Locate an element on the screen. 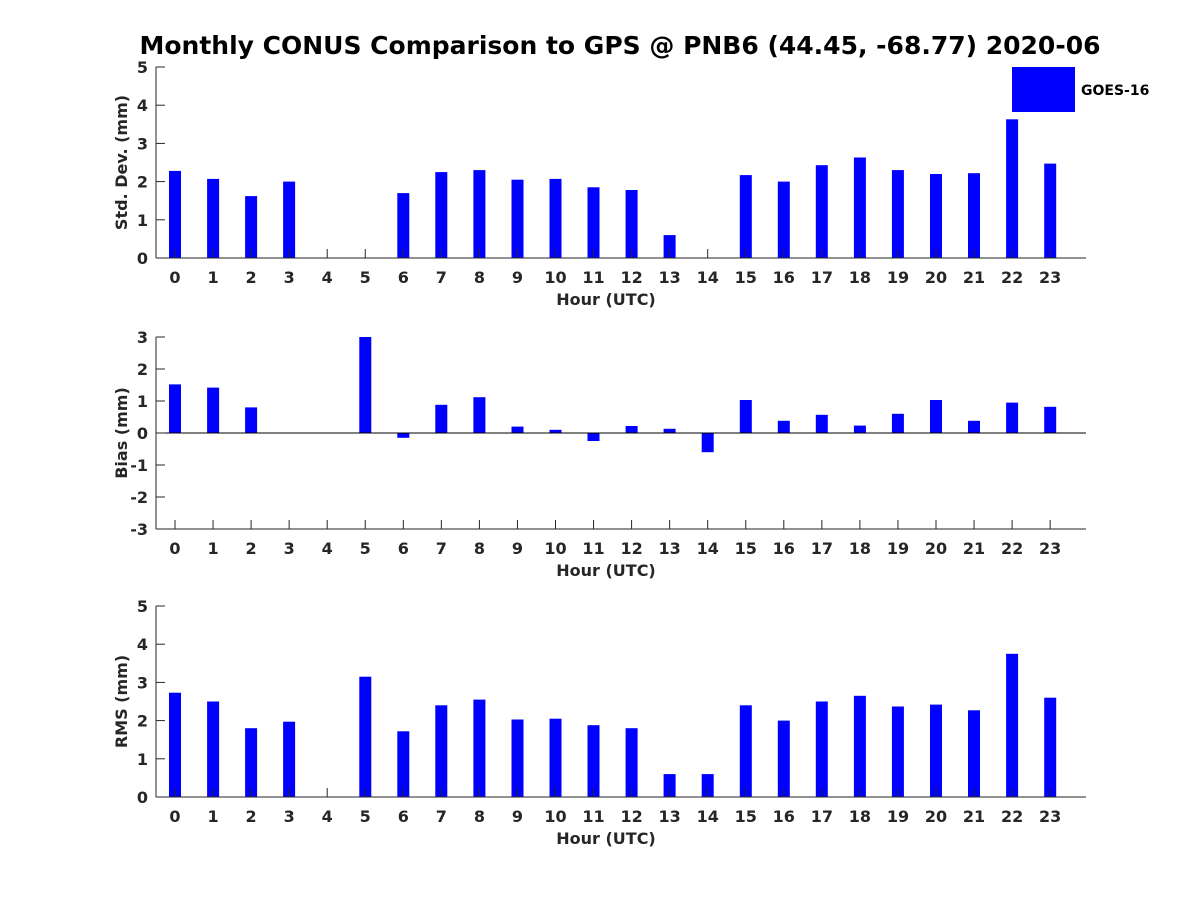  x-tick-label: 2 is located at coordinates (251, 816).